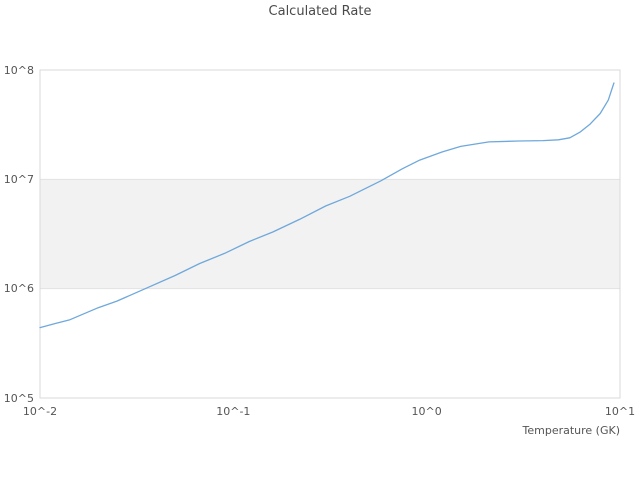 The height and width of the screenshot is (480, 640). Describe the element at coordinates (571, 430) in the screenshot. I see `x-axis-label: Temperature (GK)` at that location.